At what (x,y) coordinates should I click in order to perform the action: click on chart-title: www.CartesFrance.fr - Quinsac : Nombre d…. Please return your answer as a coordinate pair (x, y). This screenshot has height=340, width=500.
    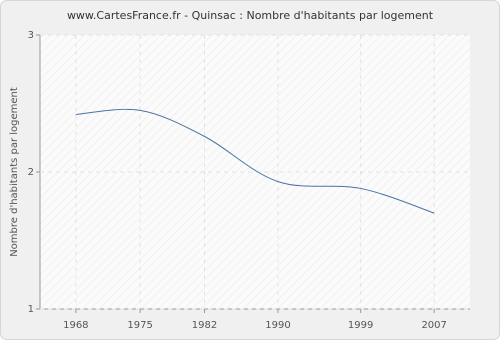
    Looking at the image, I should click on (250, 15).